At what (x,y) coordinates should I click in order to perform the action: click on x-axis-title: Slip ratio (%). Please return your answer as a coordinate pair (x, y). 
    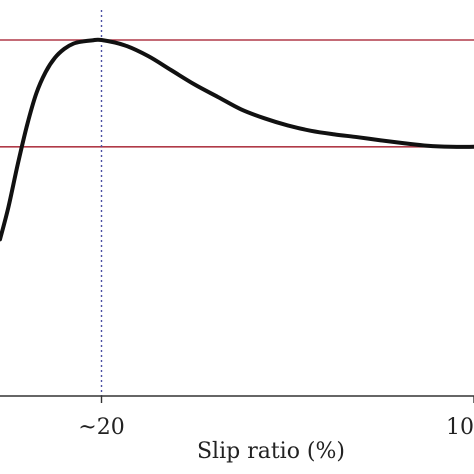
    Looking at the image, I should click on (271, 451).